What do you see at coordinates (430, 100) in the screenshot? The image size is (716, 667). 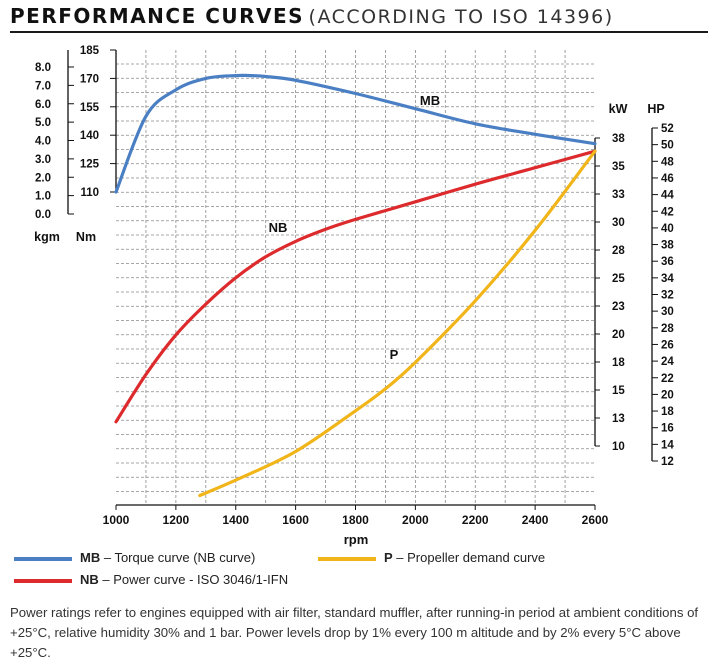 I see `curve-label-mb: MB` at bounding box center [430, 100].